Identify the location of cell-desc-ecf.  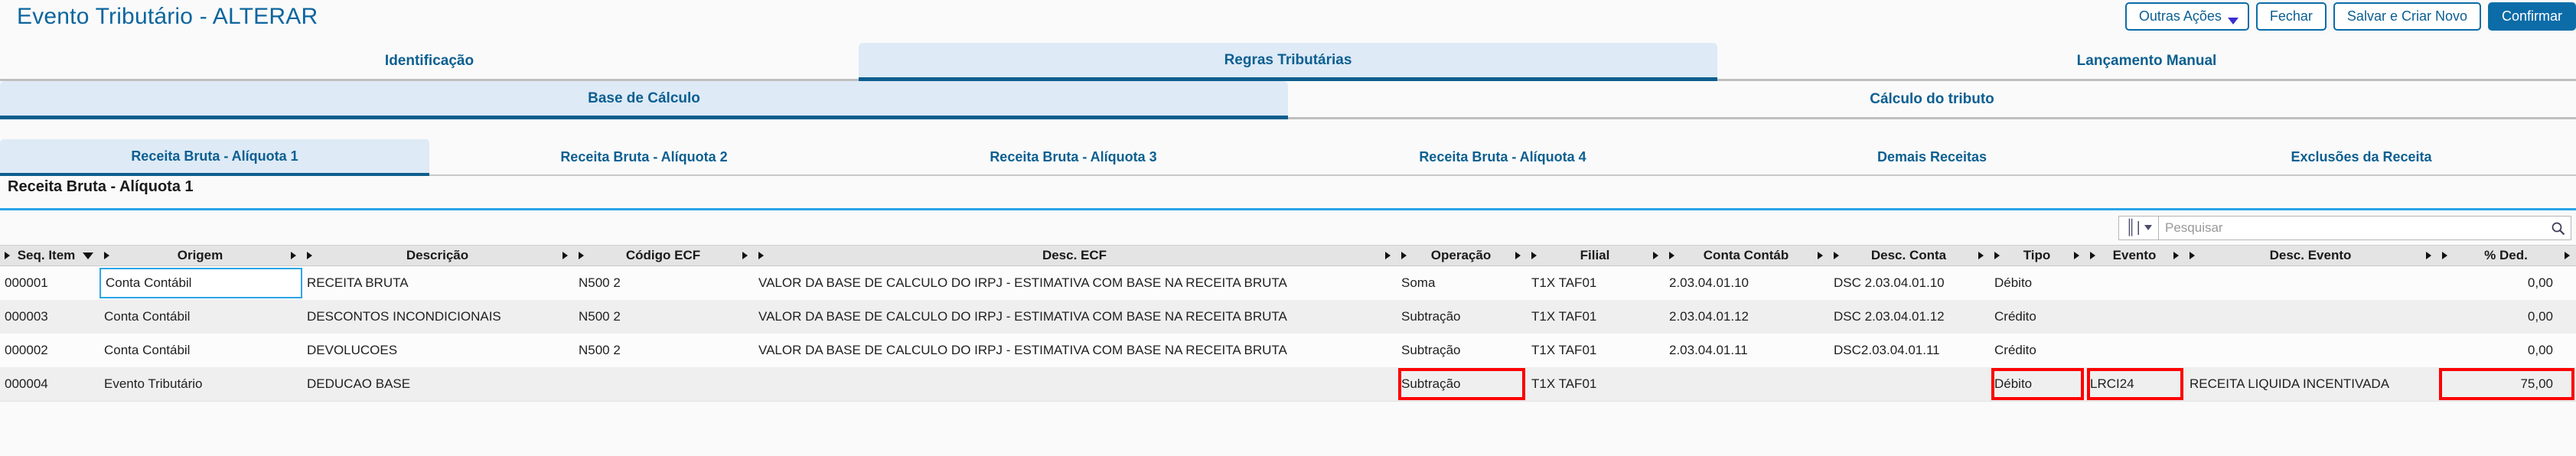
(1075, 384).